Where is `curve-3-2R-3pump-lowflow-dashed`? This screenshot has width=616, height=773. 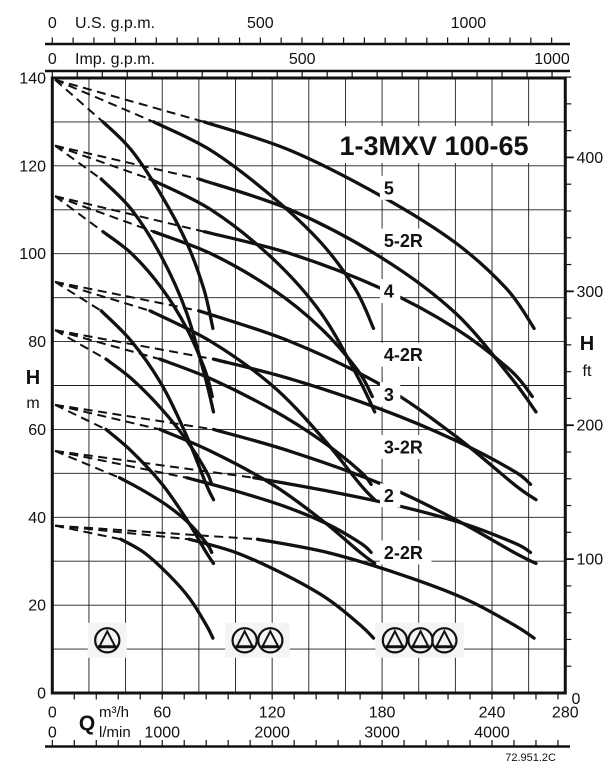
curve-3-2R-3pump-lowflow-dashed is located at coordinates (134, 417).